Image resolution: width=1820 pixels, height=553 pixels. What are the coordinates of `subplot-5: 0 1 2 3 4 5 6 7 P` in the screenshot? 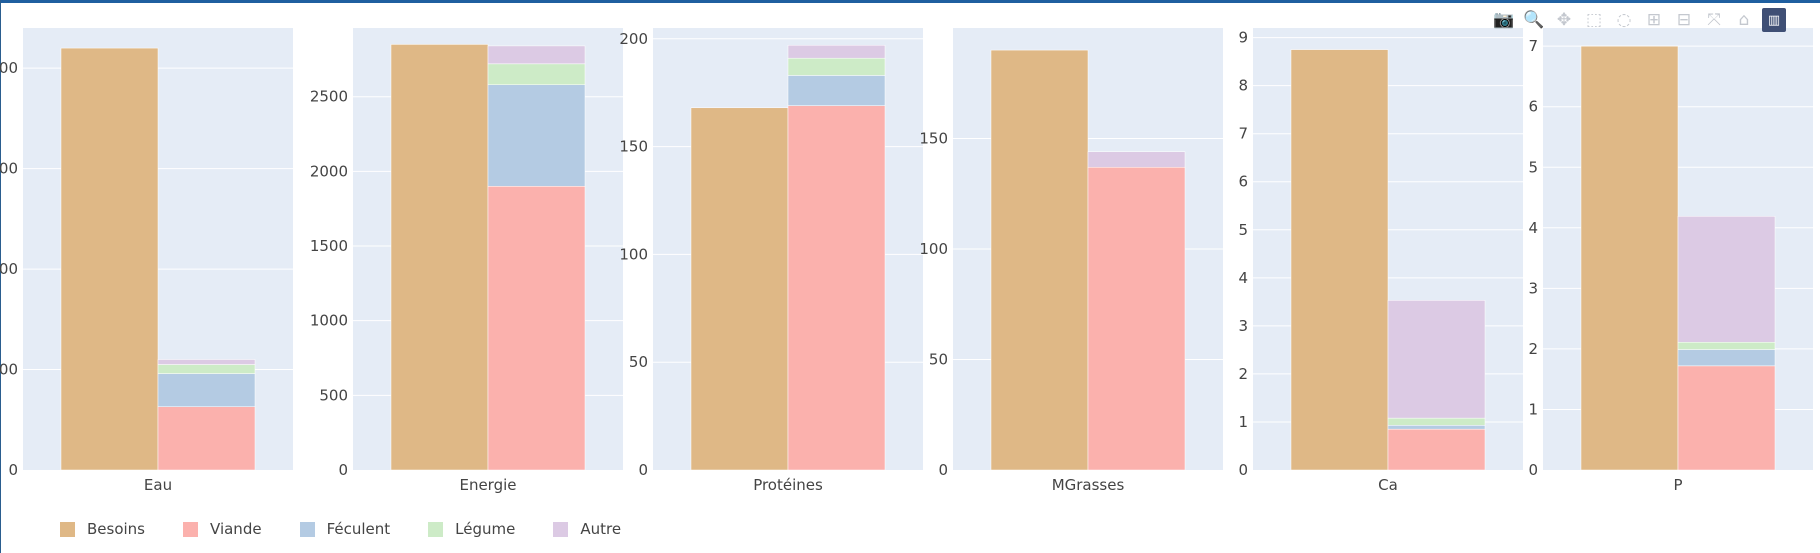 It's located at (1670, 261).